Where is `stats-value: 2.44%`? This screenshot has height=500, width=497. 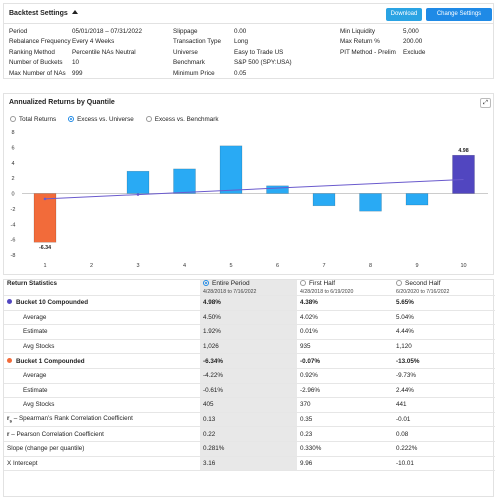 stats-value: 2.44% is located at coordinates (444, 391).